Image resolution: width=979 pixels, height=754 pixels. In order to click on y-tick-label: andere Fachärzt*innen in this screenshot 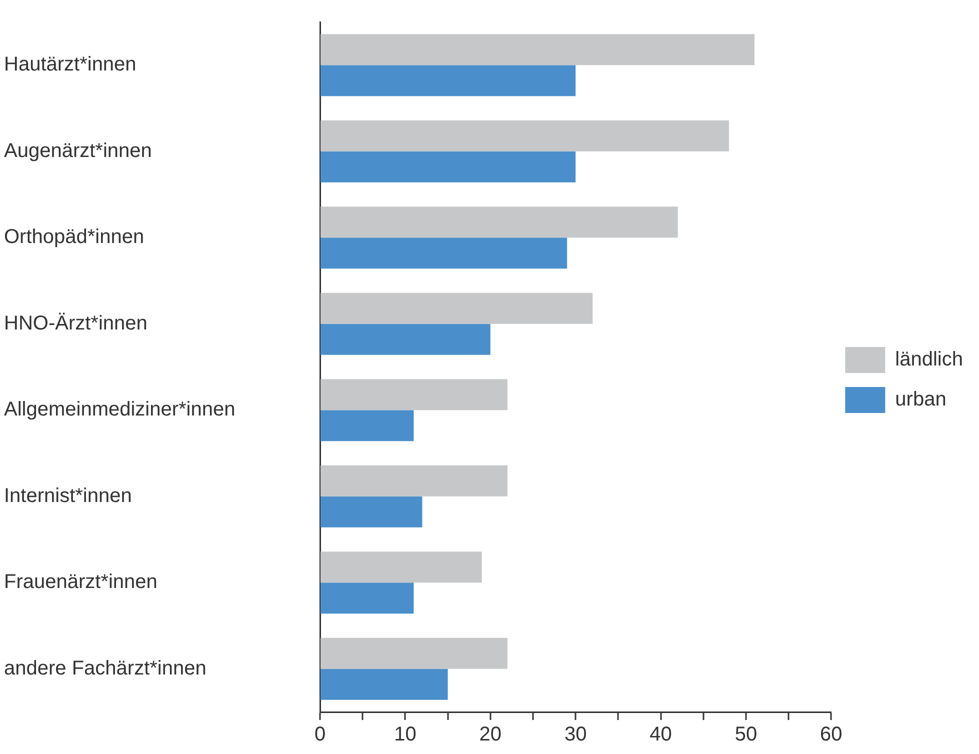, I will do `click(105, 668)`.